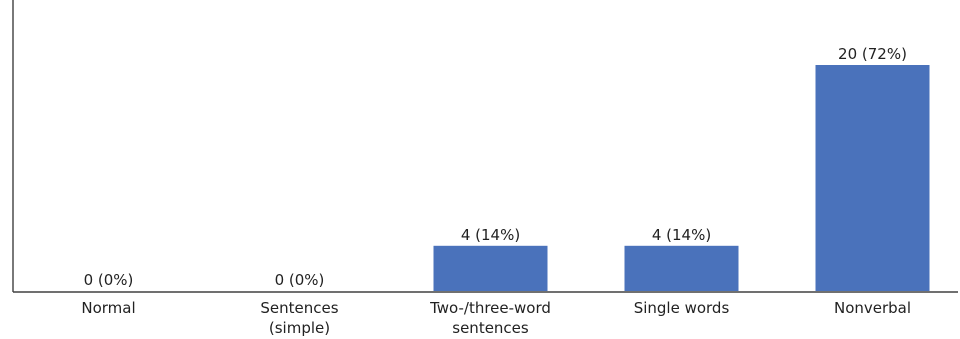 This screenshot has width=960, height=339. Describe the element at coordinates (490, 328) in the screenshot. I see `x-tick-label-2-line-1: sentences` at that location.